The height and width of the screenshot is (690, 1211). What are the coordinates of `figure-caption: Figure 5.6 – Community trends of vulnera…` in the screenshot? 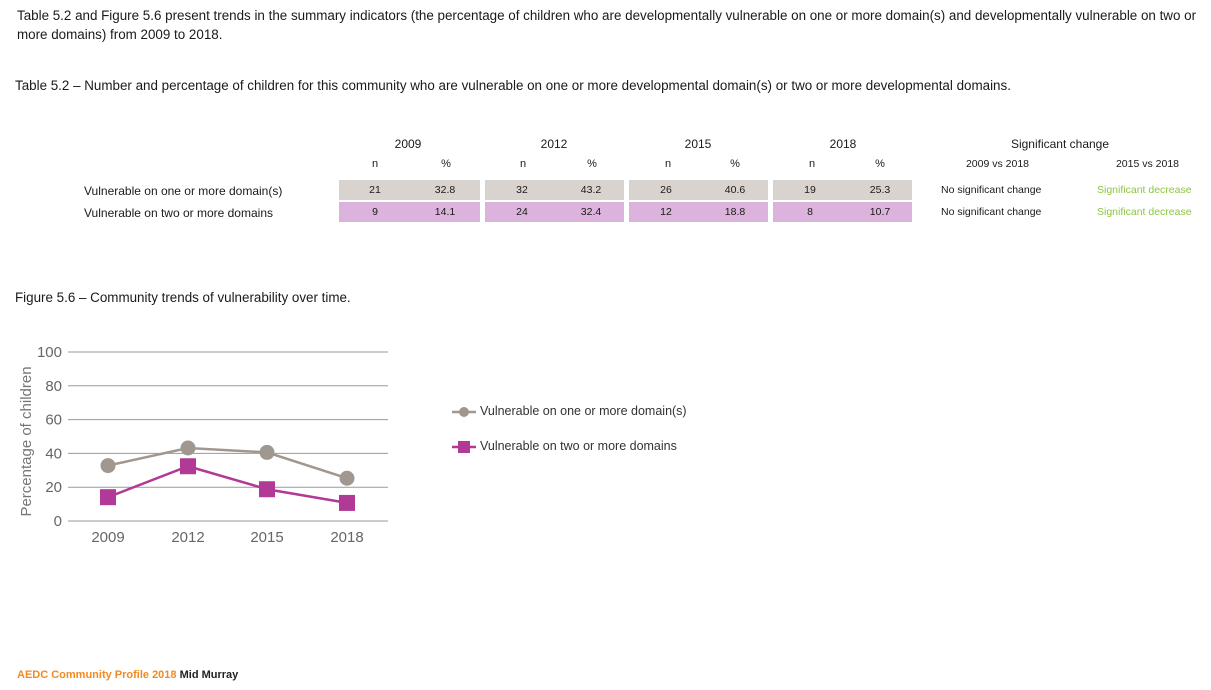 It's located at (590, 297).